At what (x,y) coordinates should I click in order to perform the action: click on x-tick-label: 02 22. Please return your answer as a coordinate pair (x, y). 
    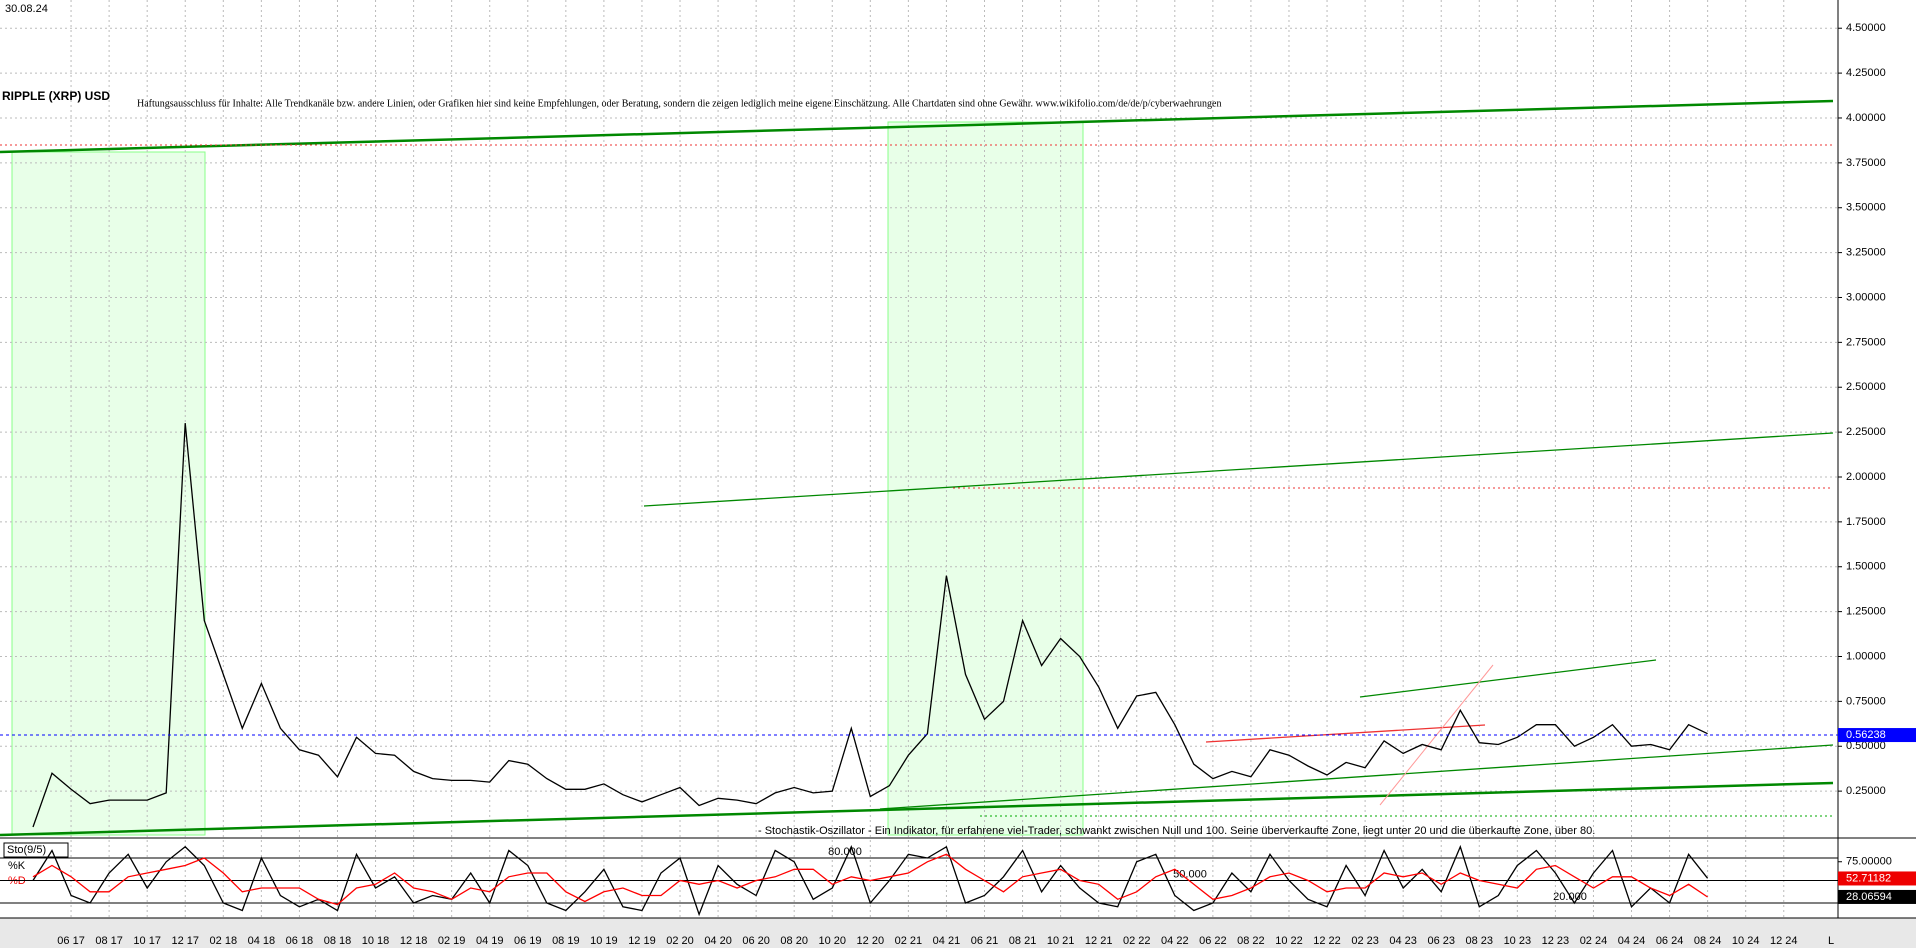
    Looking at the image, I should click on (1137, 941).